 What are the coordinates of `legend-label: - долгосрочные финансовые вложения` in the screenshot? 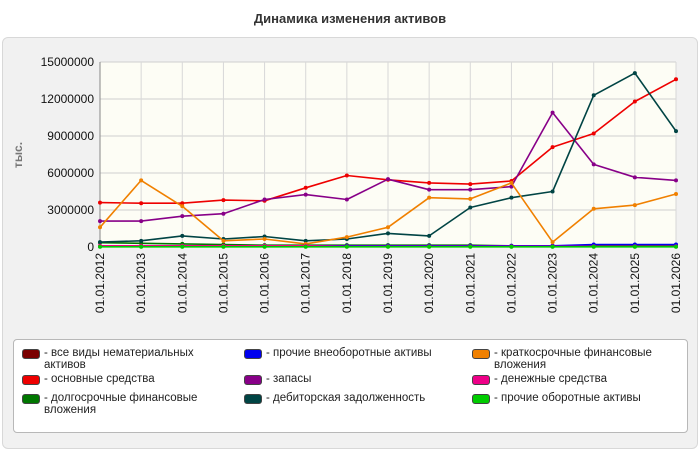 It's located at (121, 404).